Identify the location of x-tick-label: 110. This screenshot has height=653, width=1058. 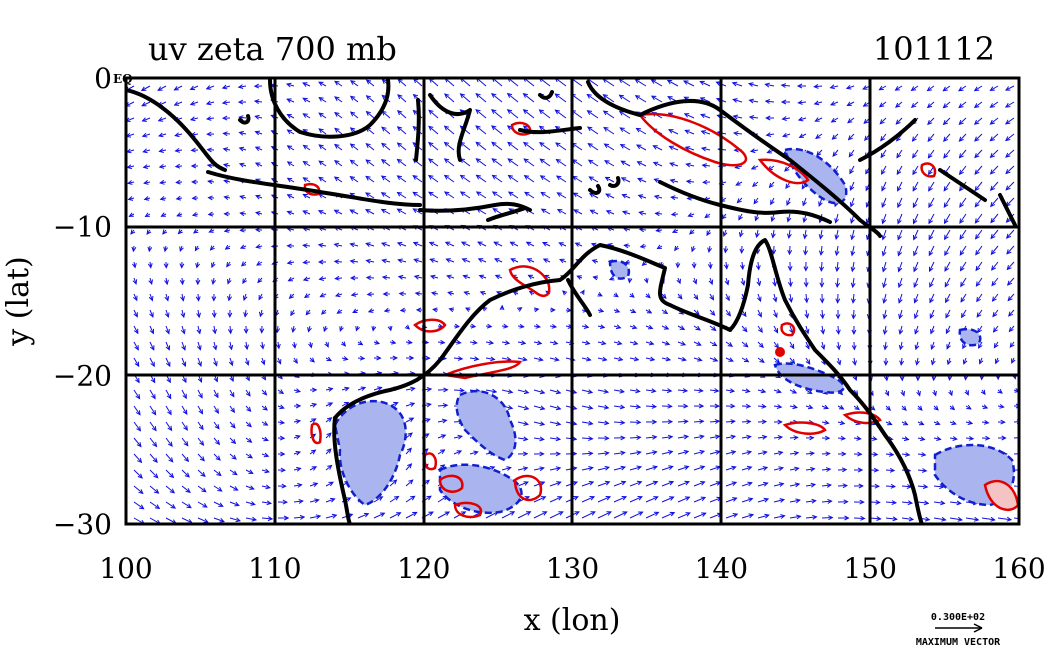
(274, 568).